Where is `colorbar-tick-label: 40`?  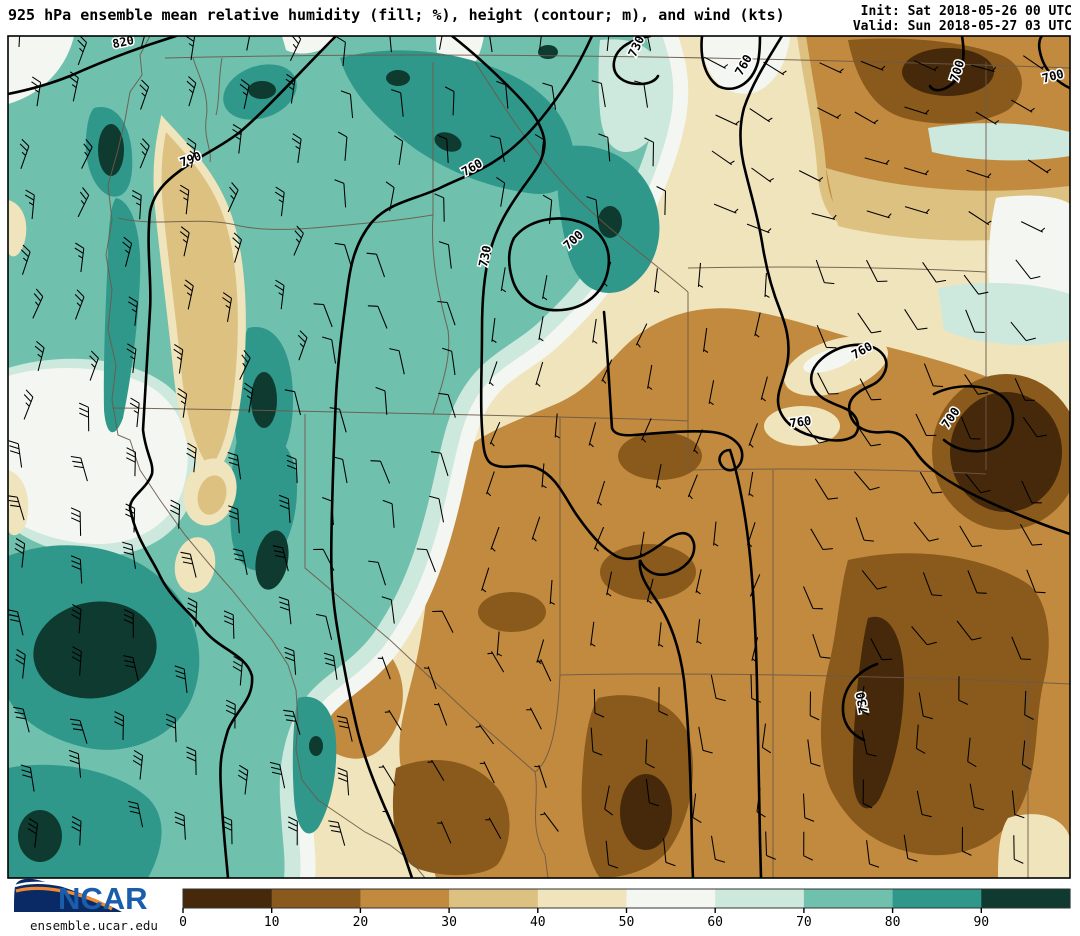
colorbar-tick-label: 40 is located at coordinates (538, 922).